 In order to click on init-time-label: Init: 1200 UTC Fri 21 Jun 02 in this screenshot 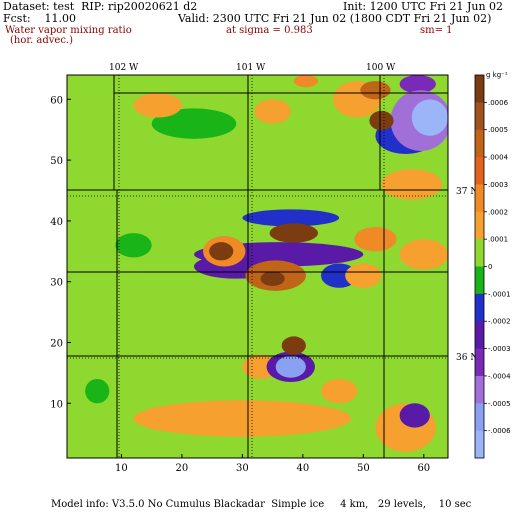, I will do `click(423, 6)`.